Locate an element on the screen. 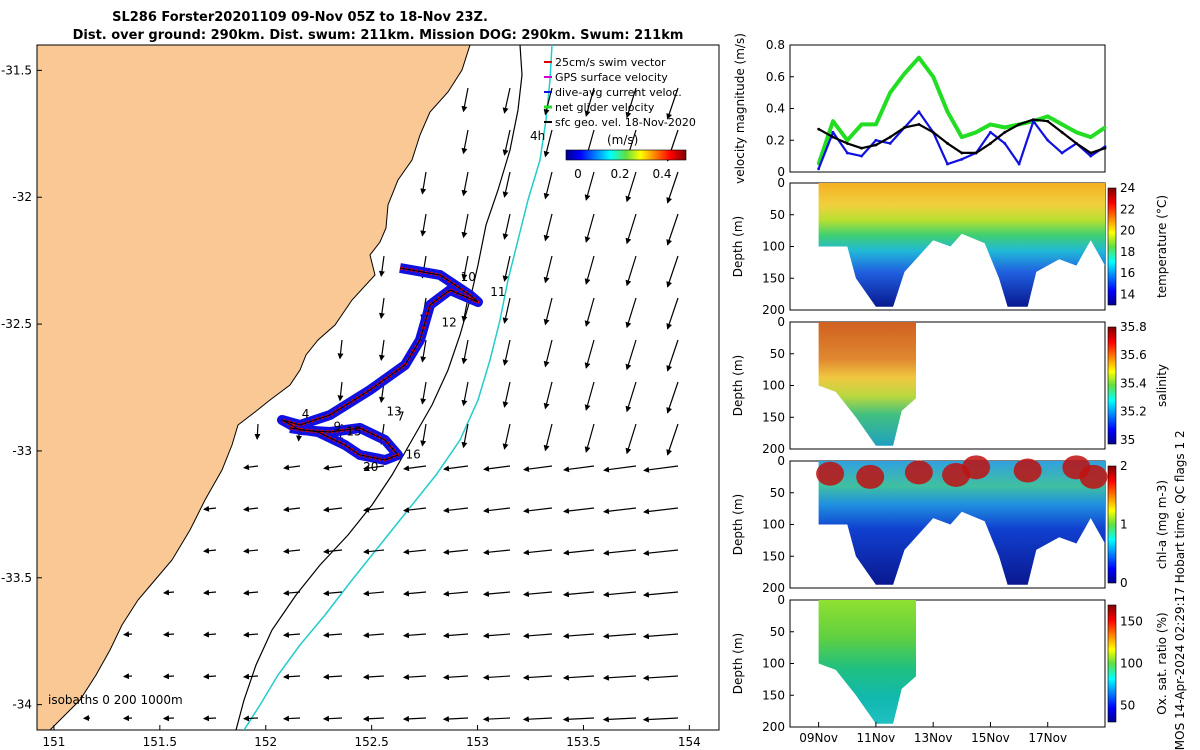 The width and height of the screenshot is (1200, 750). velocity-ytick-label: 0.8 is located at coordinates (775, 45).